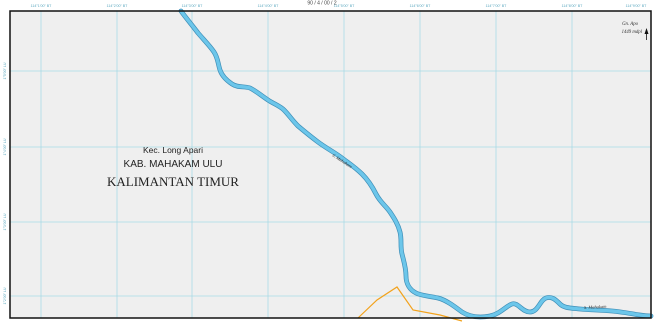 The height and width of the screenshot is (324, 662). What do you see at coordinates (595, 307) in the screenshot?
I see `river-label-lower: S. Mahakam` at bounding box center [595, 307].